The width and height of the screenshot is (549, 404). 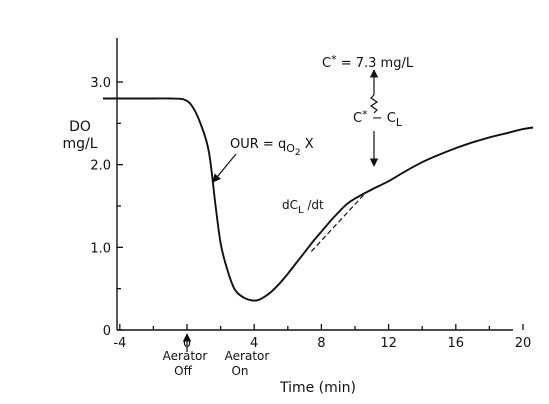 I want to click on aerator-off-label-line1: Aerator, so click(x=185, y=356).